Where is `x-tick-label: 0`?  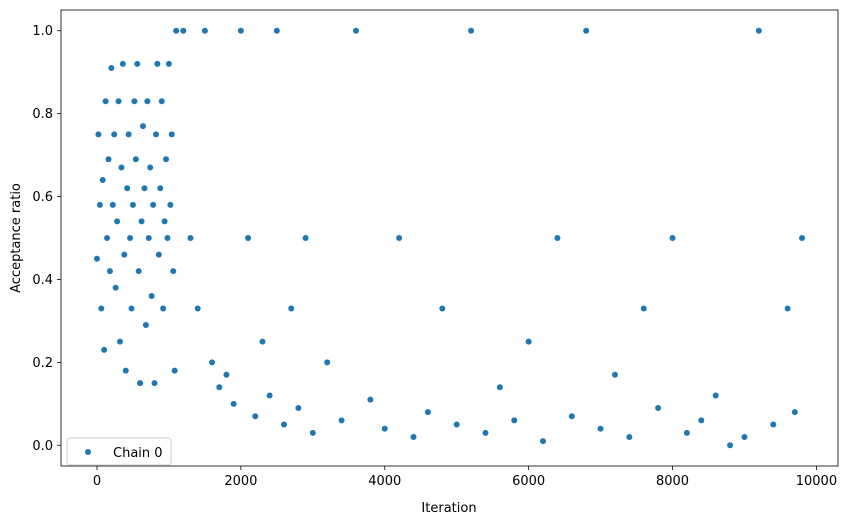 x-tick-label: 0 is located at coordinates (97, 481).